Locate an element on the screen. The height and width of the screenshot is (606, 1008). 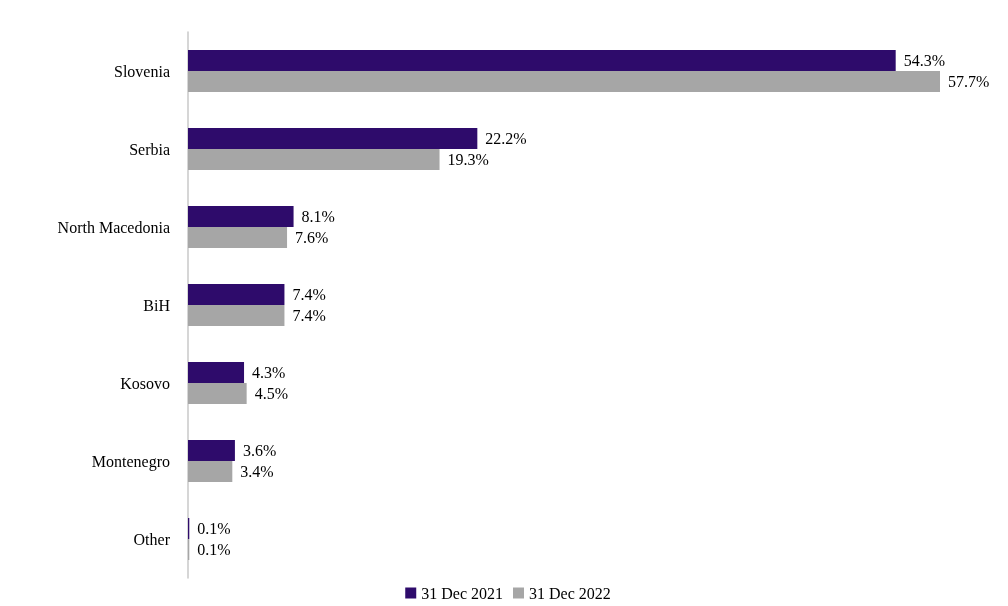
y-tick-label: North Macedonia is located at coordinates (113, 227).